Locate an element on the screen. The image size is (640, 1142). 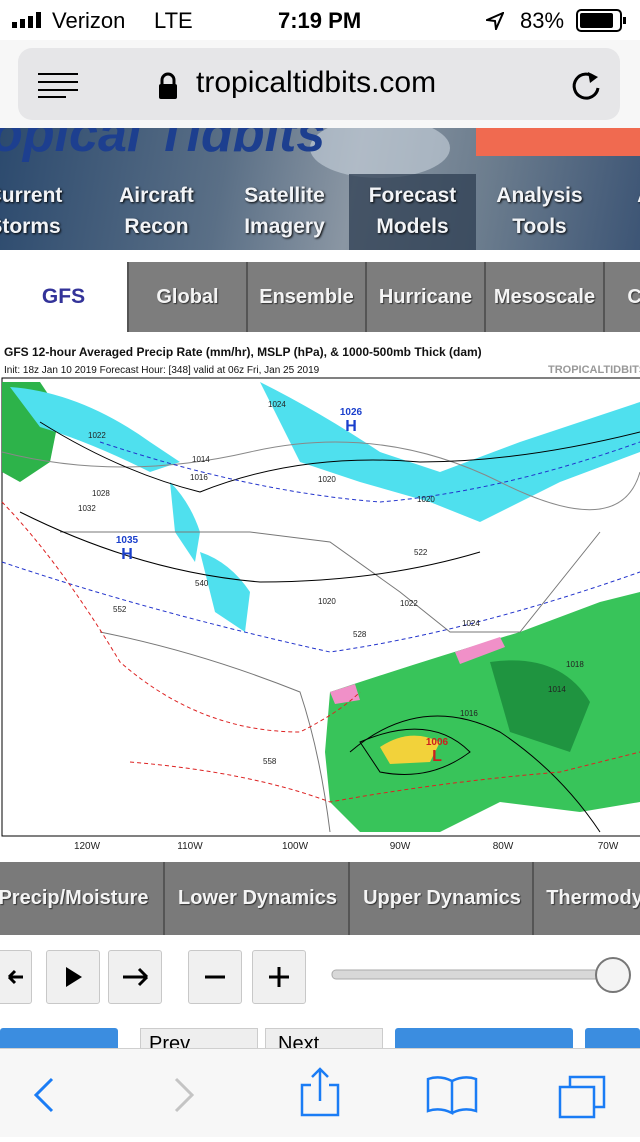
nav-label: Models is located at coordinates (412, 226).